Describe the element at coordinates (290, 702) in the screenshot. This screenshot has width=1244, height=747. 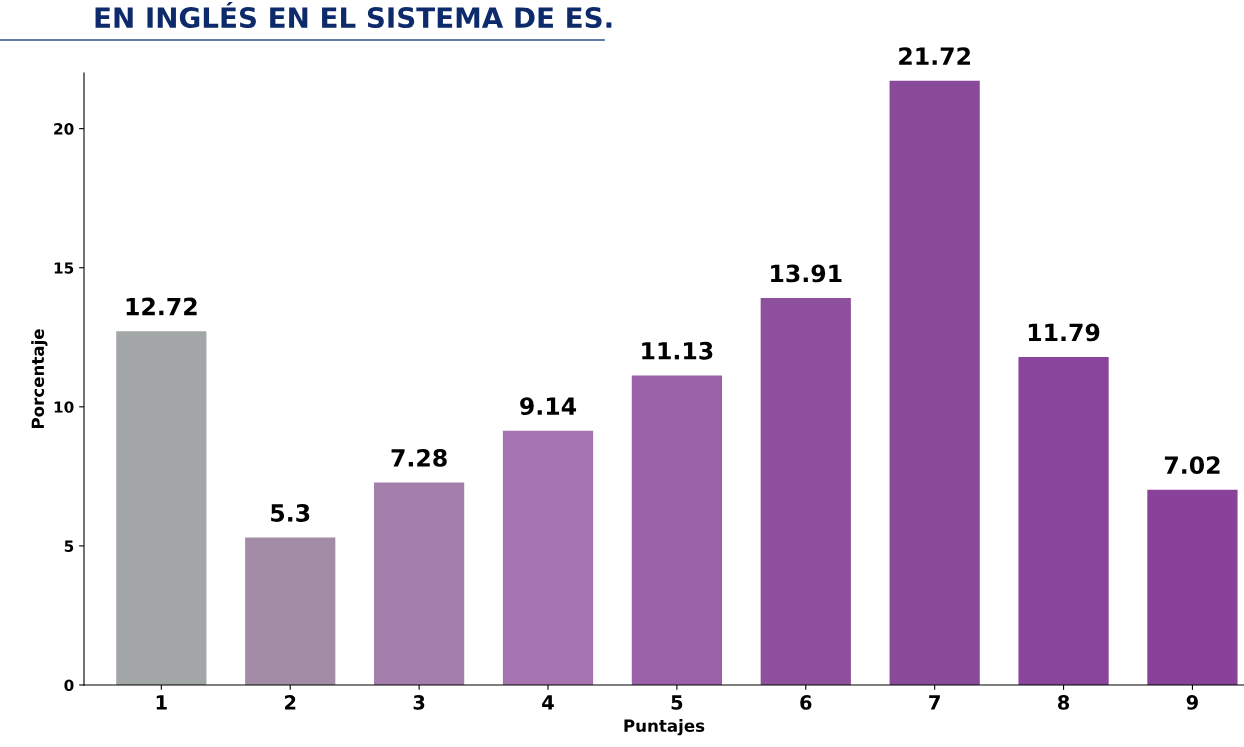
I see `x-tick-label: 2` at that location.